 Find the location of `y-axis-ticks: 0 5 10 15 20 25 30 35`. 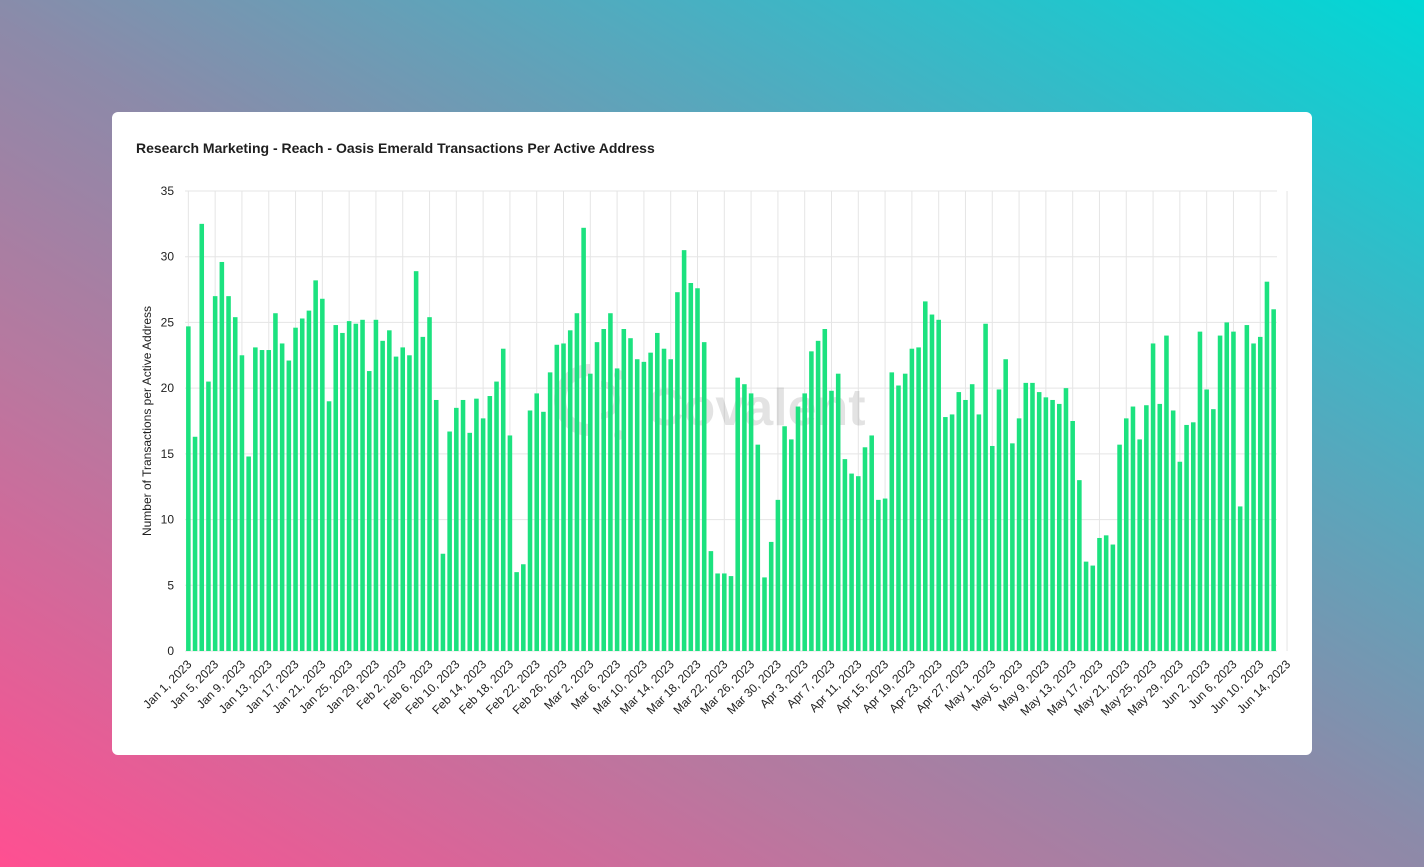

y-axis-ticks: 0 5 10 15 20 25 30 35 is located at coordinates (168, 421).